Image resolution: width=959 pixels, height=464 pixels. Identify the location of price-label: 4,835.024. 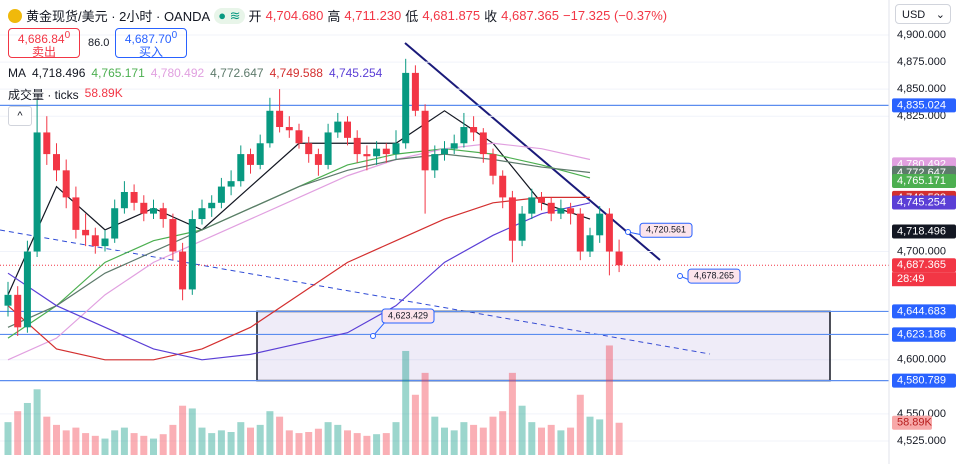
(921, 105).